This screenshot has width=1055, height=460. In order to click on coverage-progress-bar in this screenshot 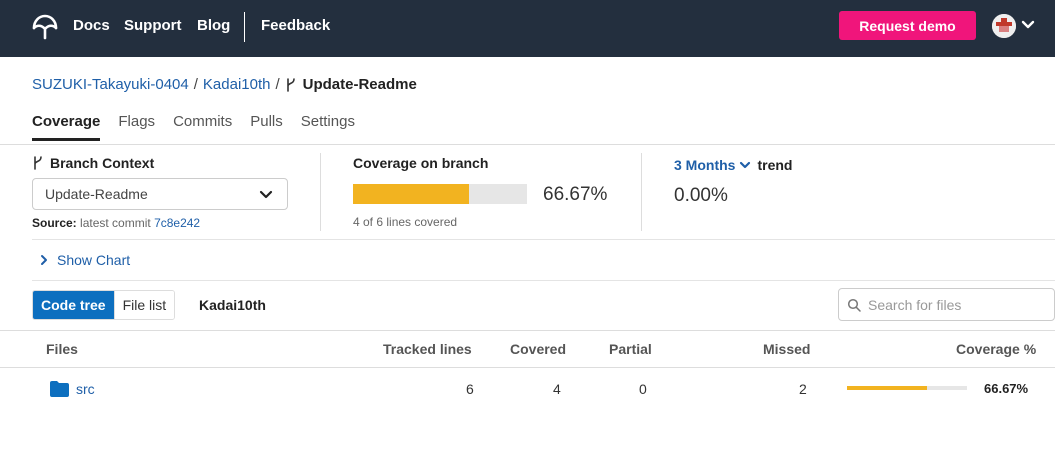, I will do `click(440, 194)`.